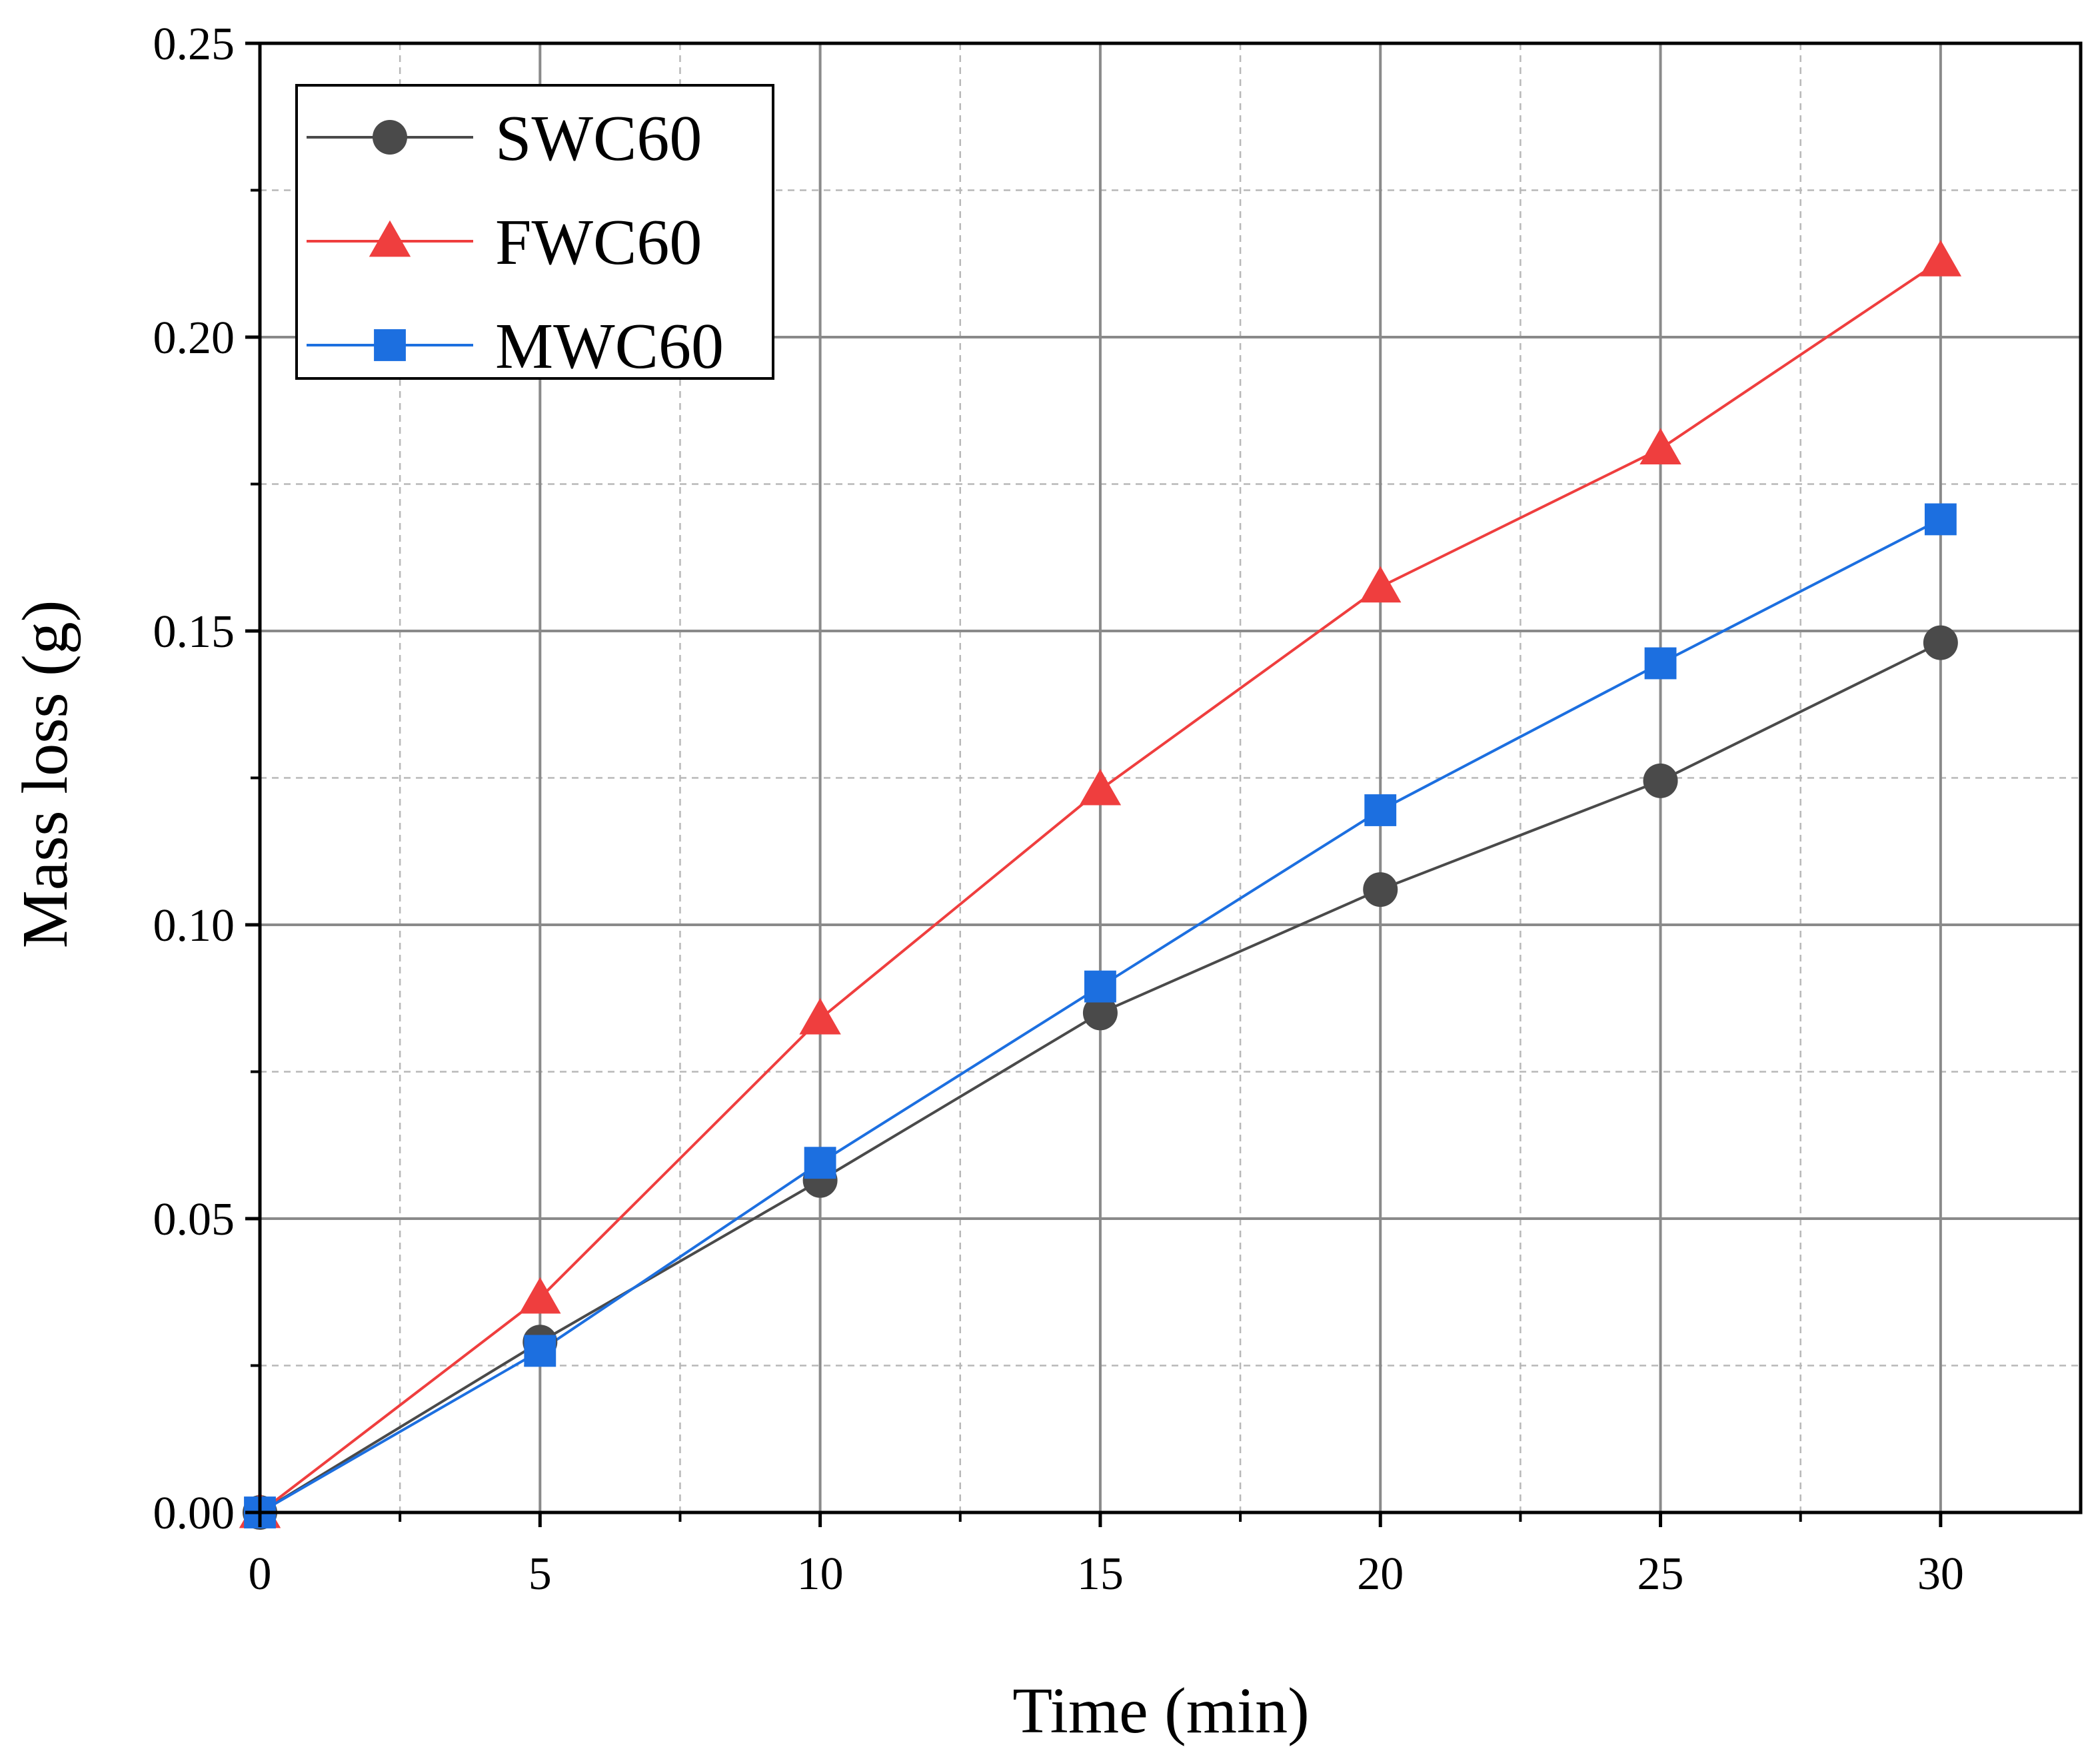 The width and height of the screenshot is (2100, 1755). I want to click on x-tick-label: 5, so click(540, 1574).